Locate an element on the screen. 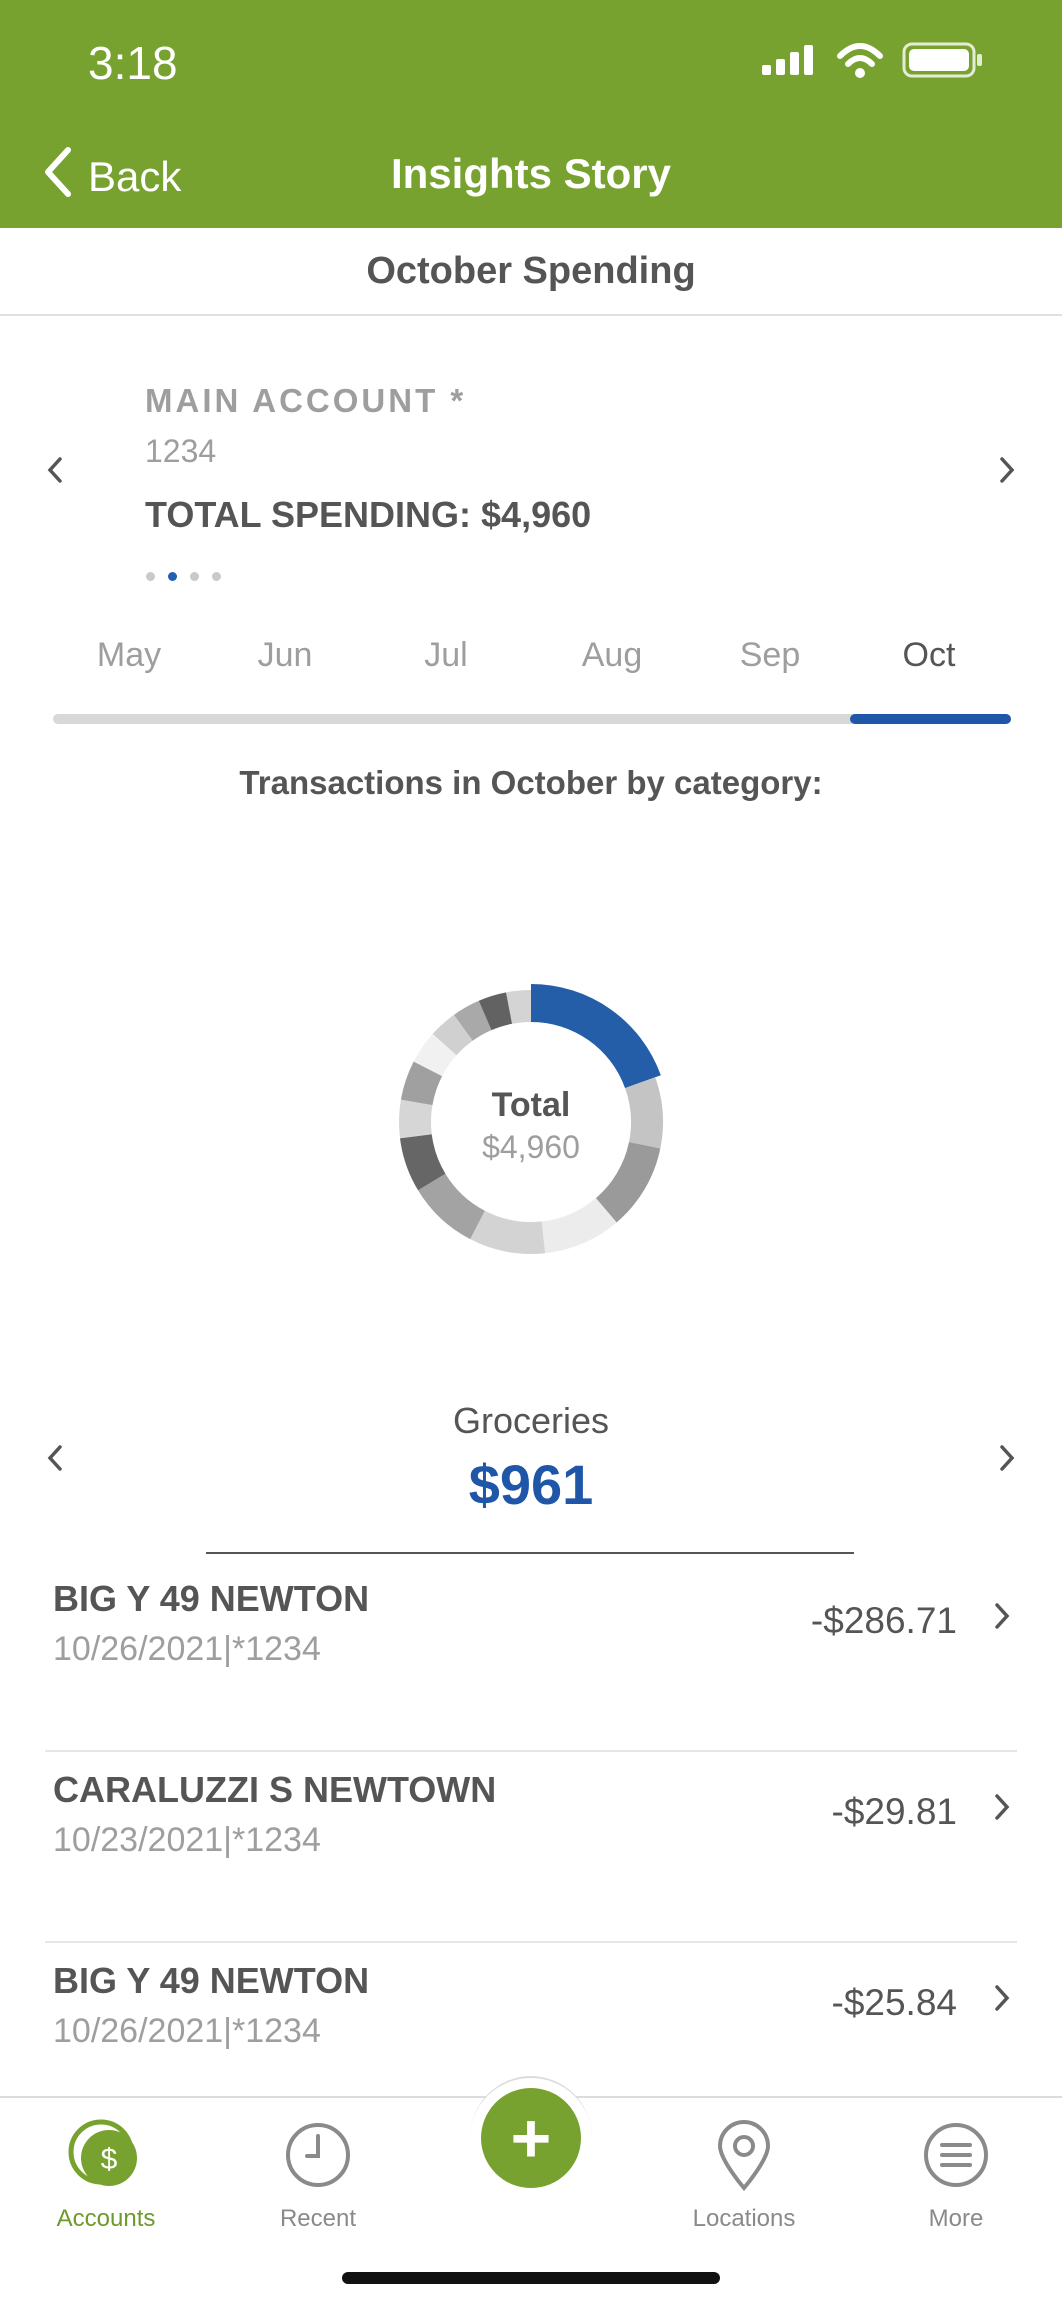 This screenshot has width=1062, height=2306. month-tab-jun: Jun is located at coordinates (285, 655).